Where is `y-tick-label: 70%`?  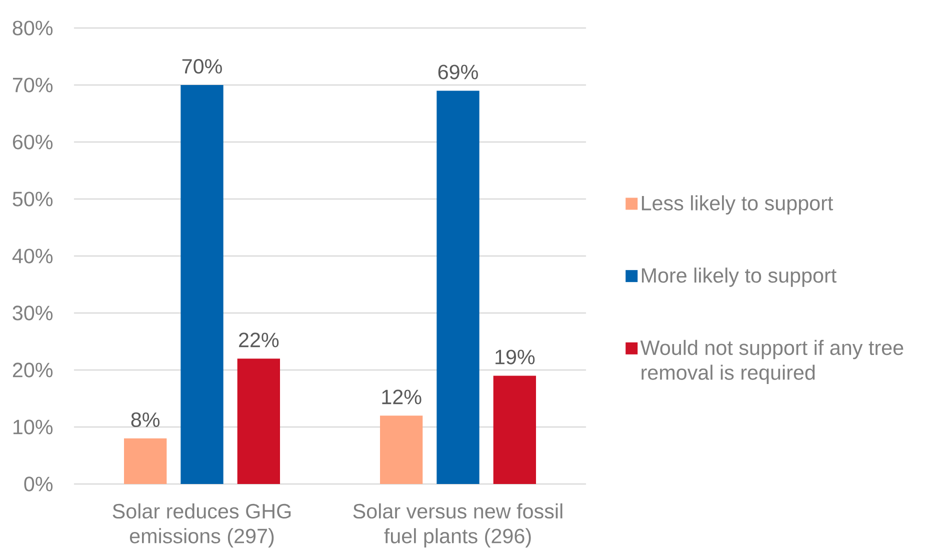 y-tick-label: 70% is located at coordinates (32, 85).